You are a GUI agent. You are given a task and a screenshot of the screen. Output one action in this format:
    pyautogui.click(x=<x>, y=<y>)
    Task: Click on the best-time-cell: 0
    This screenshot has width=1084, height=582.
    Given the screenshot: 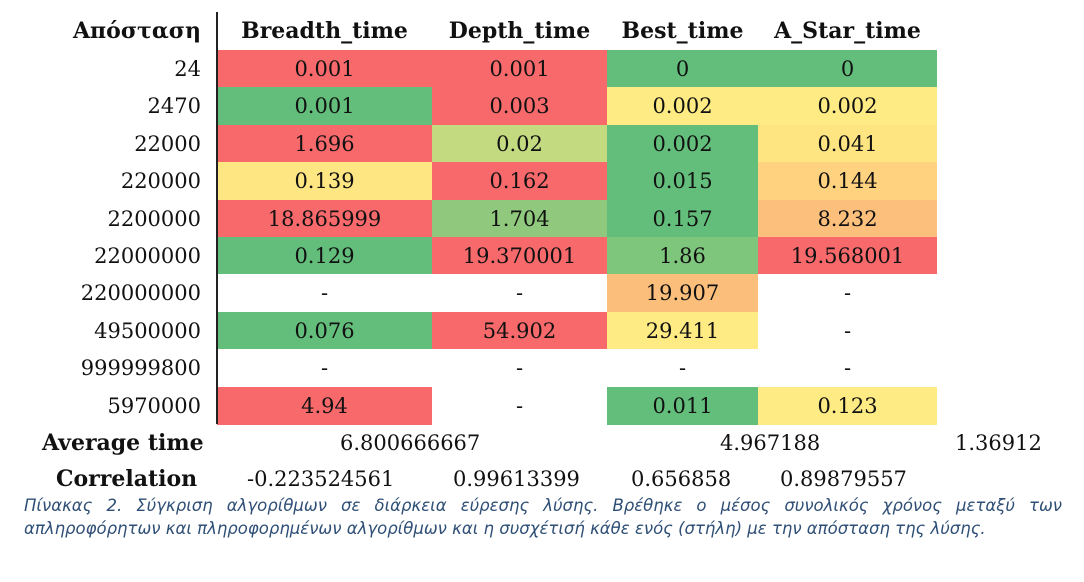 What is the action you would take?
    pyautogui.click(x=682, y=69)
    